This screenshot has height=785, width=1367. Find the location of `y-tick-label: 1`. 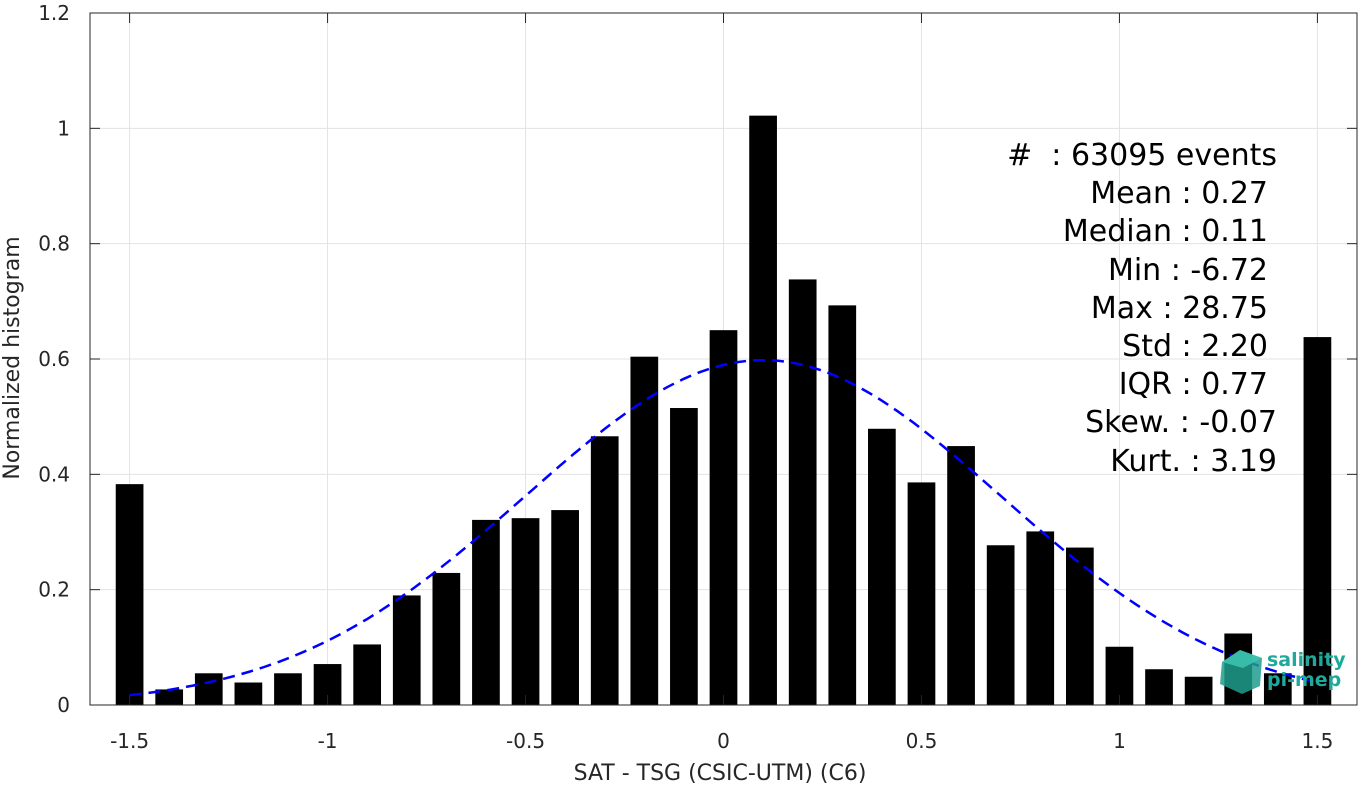

y-tick-label: 1 is located at coordinates (63, 128).